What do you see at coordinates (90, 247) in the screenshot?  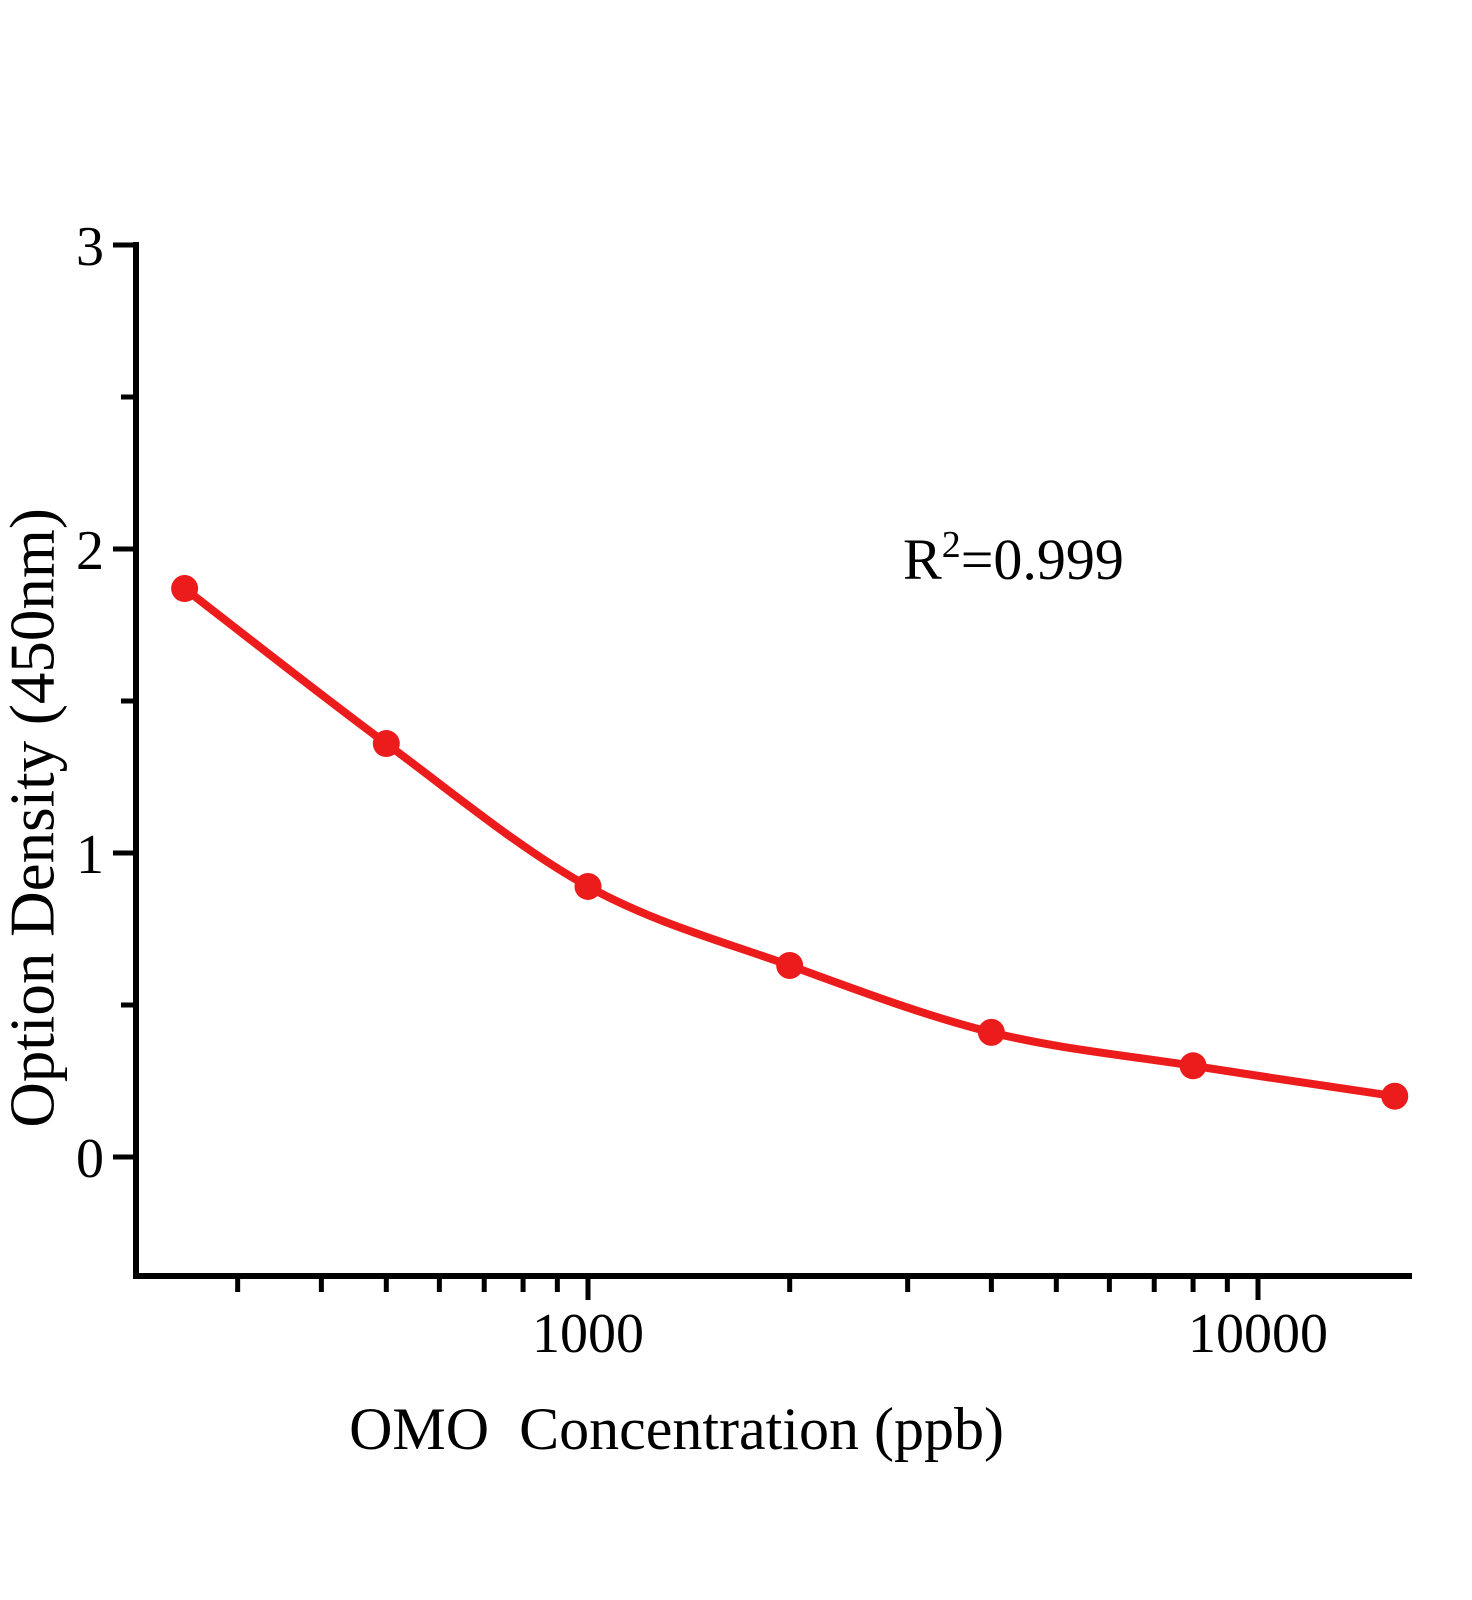 I see `y-tick-label: 3` at bounding box center [90, 247].